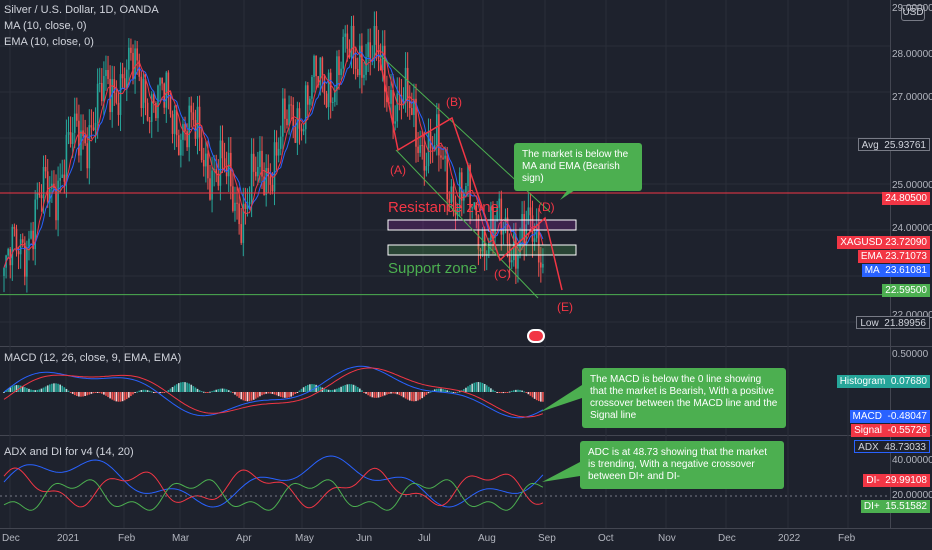  I want to click on ema-legend: EMA (10, close, 0), so click(49, 42).